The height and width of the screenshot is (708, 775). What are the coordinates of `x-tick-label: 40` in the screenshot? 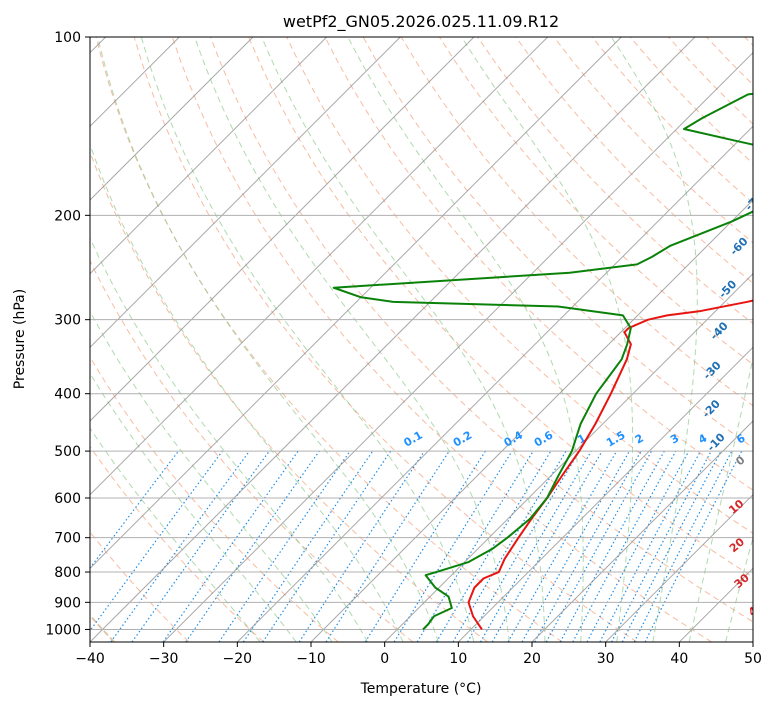 It's located at (679, 659).